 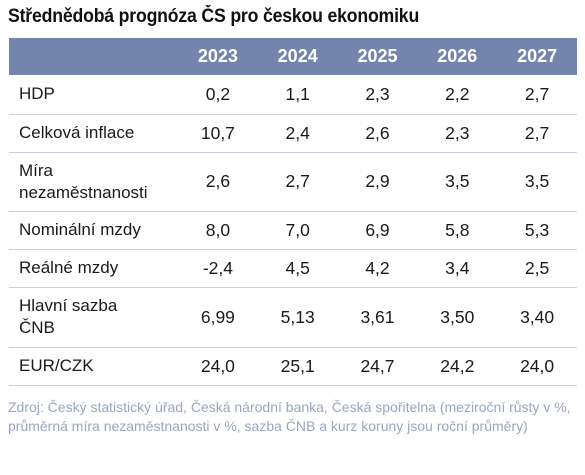 What do you see at coordinates (377, 317) in the screenshot?
I see `cell-value: 3,61` at bounding box center [377, 317].